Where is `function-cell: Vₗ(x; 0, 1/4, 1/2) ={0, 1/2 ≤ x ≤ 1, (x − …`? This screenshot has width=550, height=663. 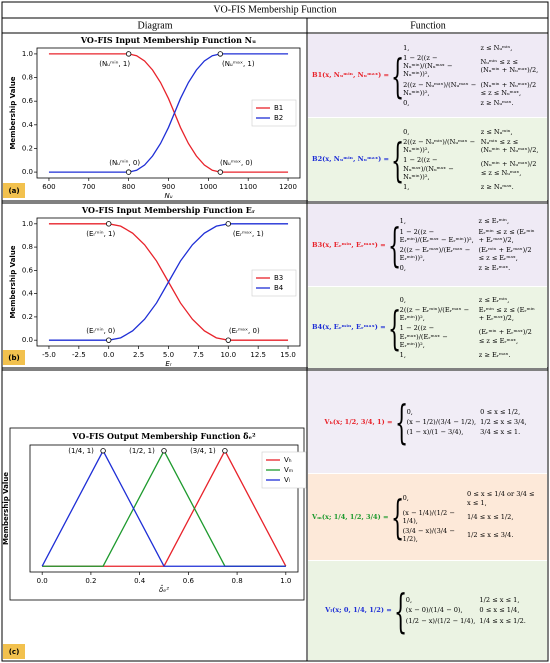
function-cell: Vₗ(x; 0, 1/4, 1/2) ={0, 1/2 ≤ x ≤ 1, (x − … is located at coordinates (427, 610).